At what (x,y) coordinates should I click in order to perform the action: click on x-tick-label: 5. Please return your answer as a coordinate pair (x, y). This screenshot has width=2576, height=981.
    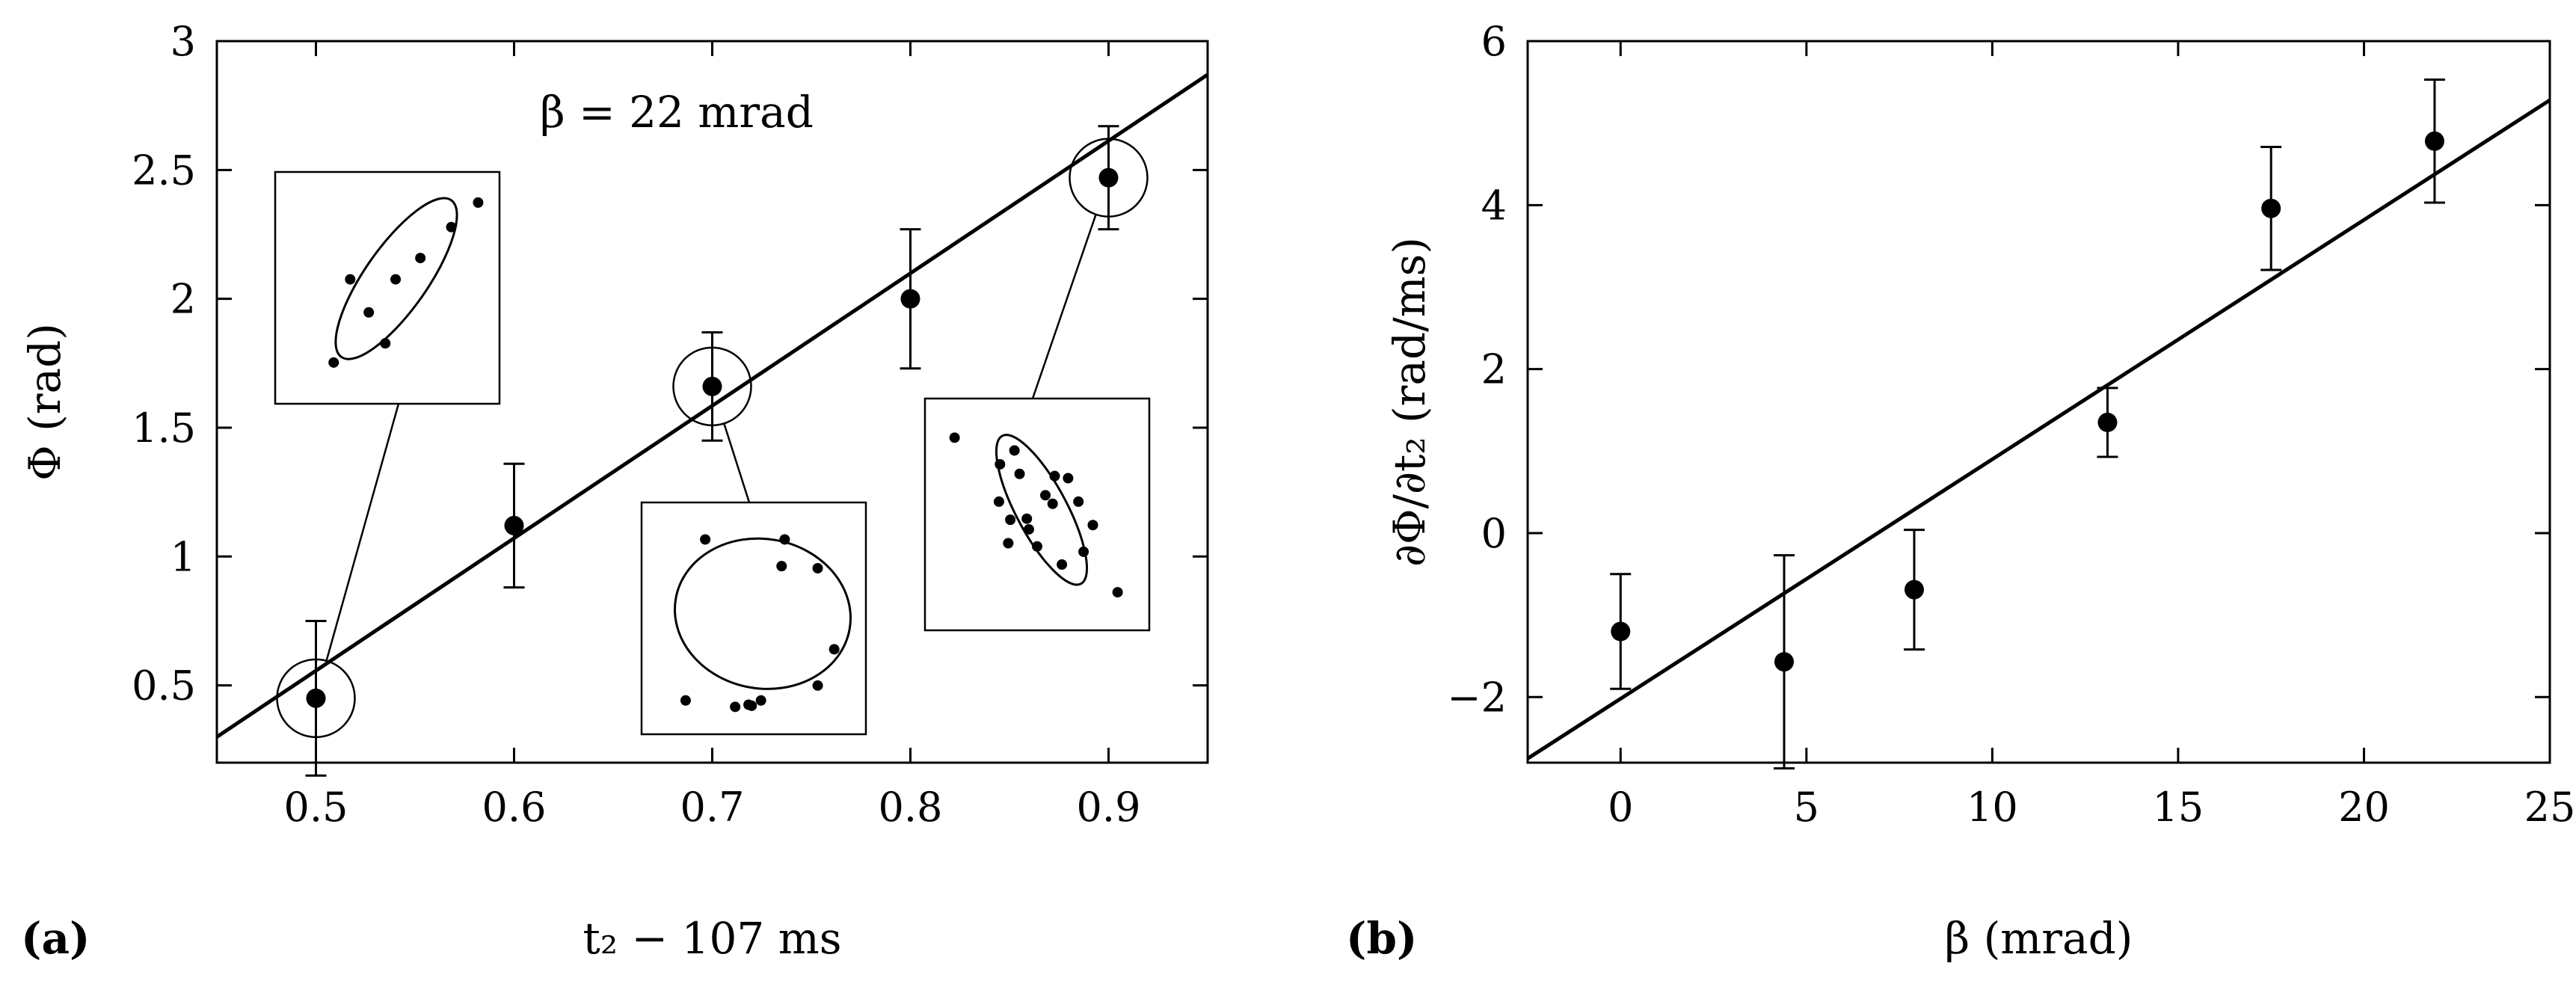
    Looking at the image, I should click on (1806, 808).